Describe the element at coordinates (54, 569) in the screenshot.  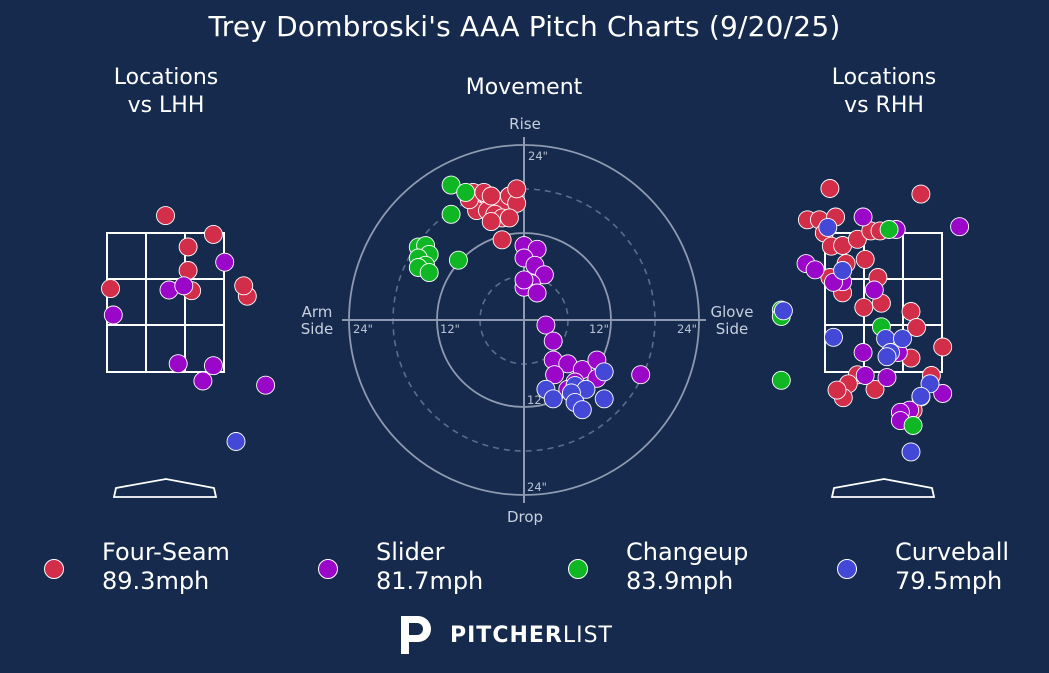
I see `legend-swatch-four-seam` at that location.